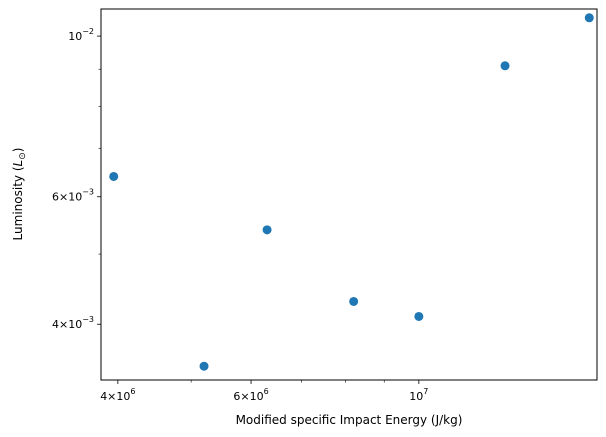 The height and width of the screenshot is (437, 606). I want to click on x-tick-label: 6×10⁶, so click(250, 395).